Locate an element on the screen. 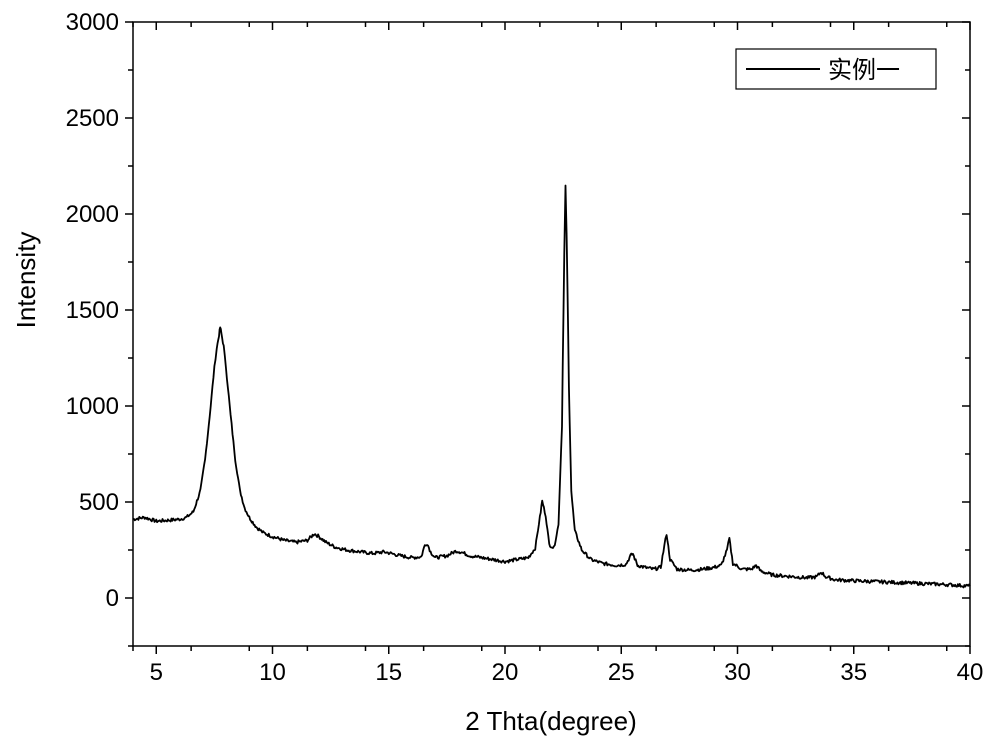  legend-series-label: 实例一 is located at coordinates (864, 70).